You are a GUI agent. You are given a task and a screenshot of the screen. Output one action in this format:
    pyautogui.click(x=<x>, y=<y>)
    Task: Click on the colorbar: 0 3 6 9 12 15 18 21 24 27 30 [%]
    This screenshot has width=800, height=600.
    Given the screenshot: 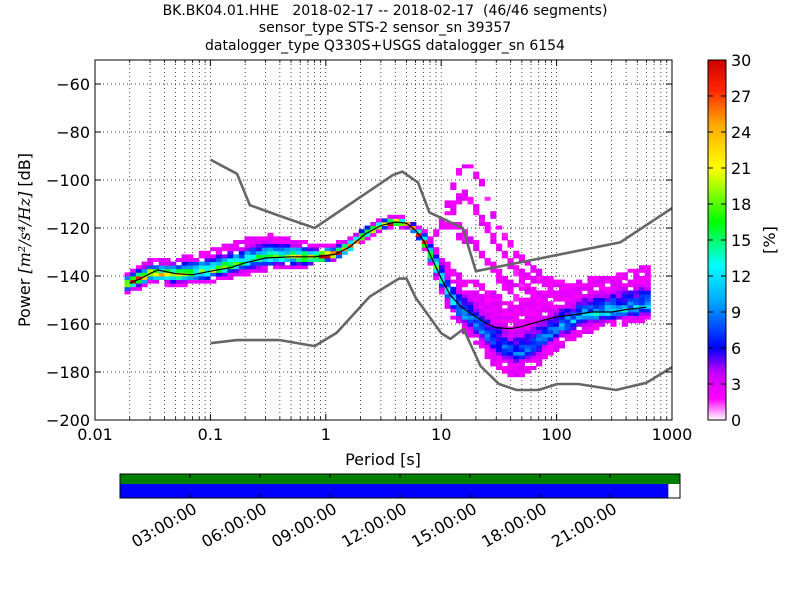 What is the action you would take?
    pyautogui.click(x=743, y=240)
    